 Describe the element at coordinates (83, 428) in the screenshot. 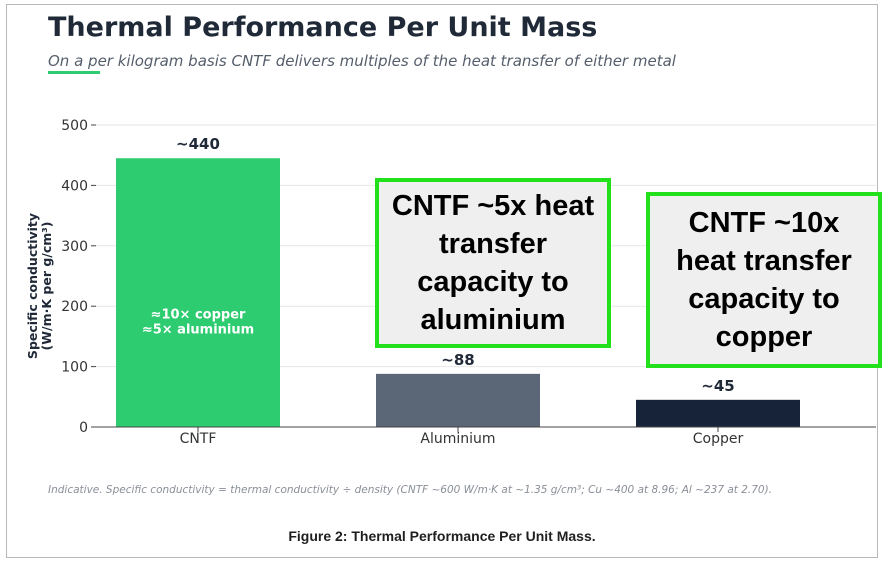

I see `y-tick-label: 0` at that location.